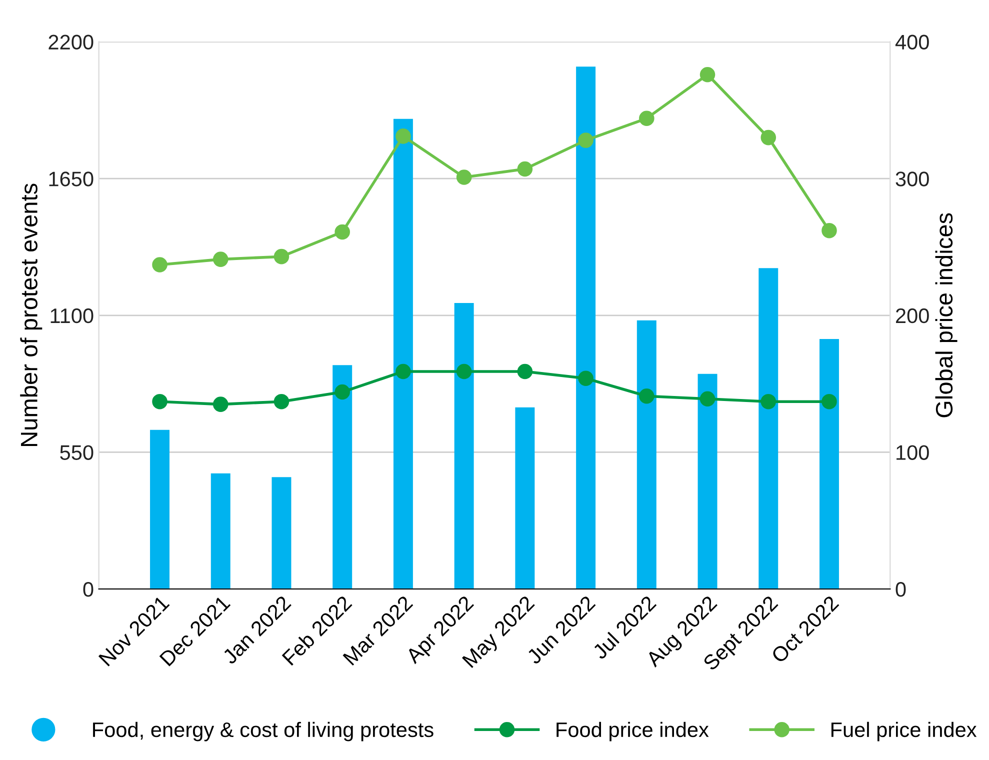 The image size is (989, 760). I want to click on y2-tick-label: 400, so click(912, 42).